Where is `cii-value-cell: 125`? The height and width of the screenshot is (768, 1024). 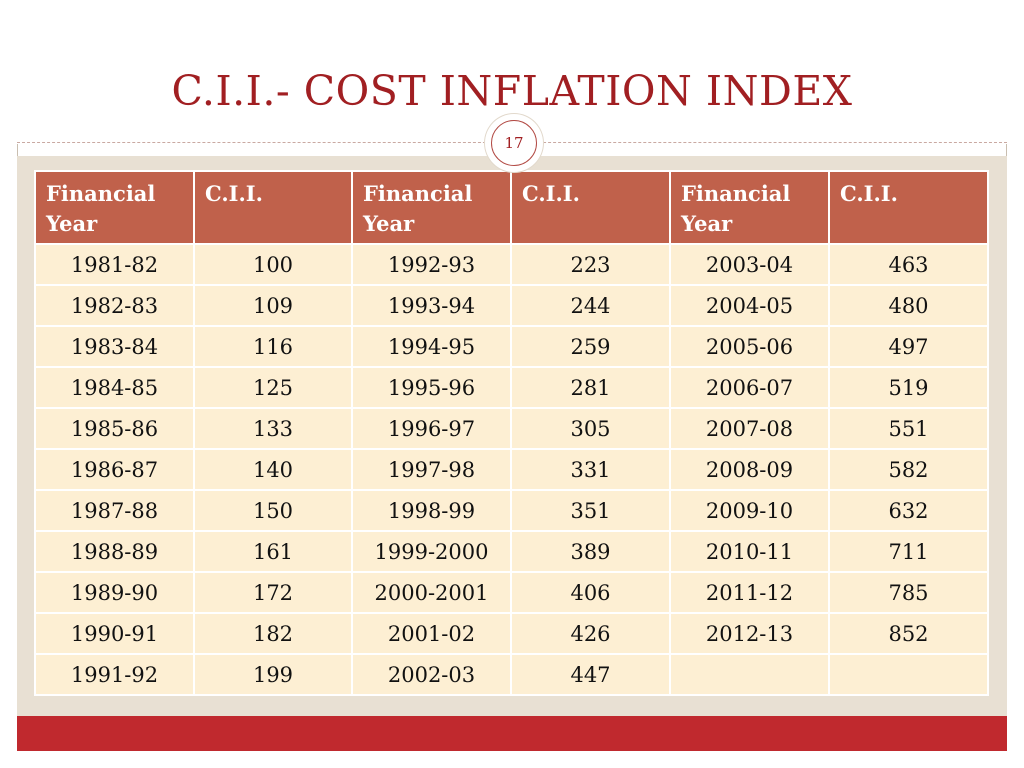 cii-value-cell: 125 is located at coordinates (273, 387).